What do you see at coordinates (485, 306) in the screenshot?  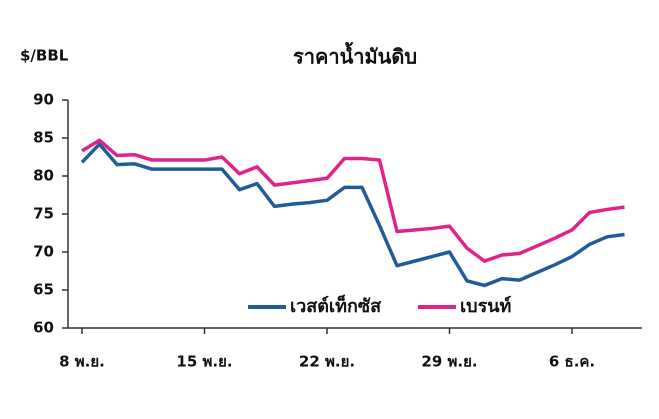 I see `legend-label: เบรนท์` at bounding box center [485, 306].